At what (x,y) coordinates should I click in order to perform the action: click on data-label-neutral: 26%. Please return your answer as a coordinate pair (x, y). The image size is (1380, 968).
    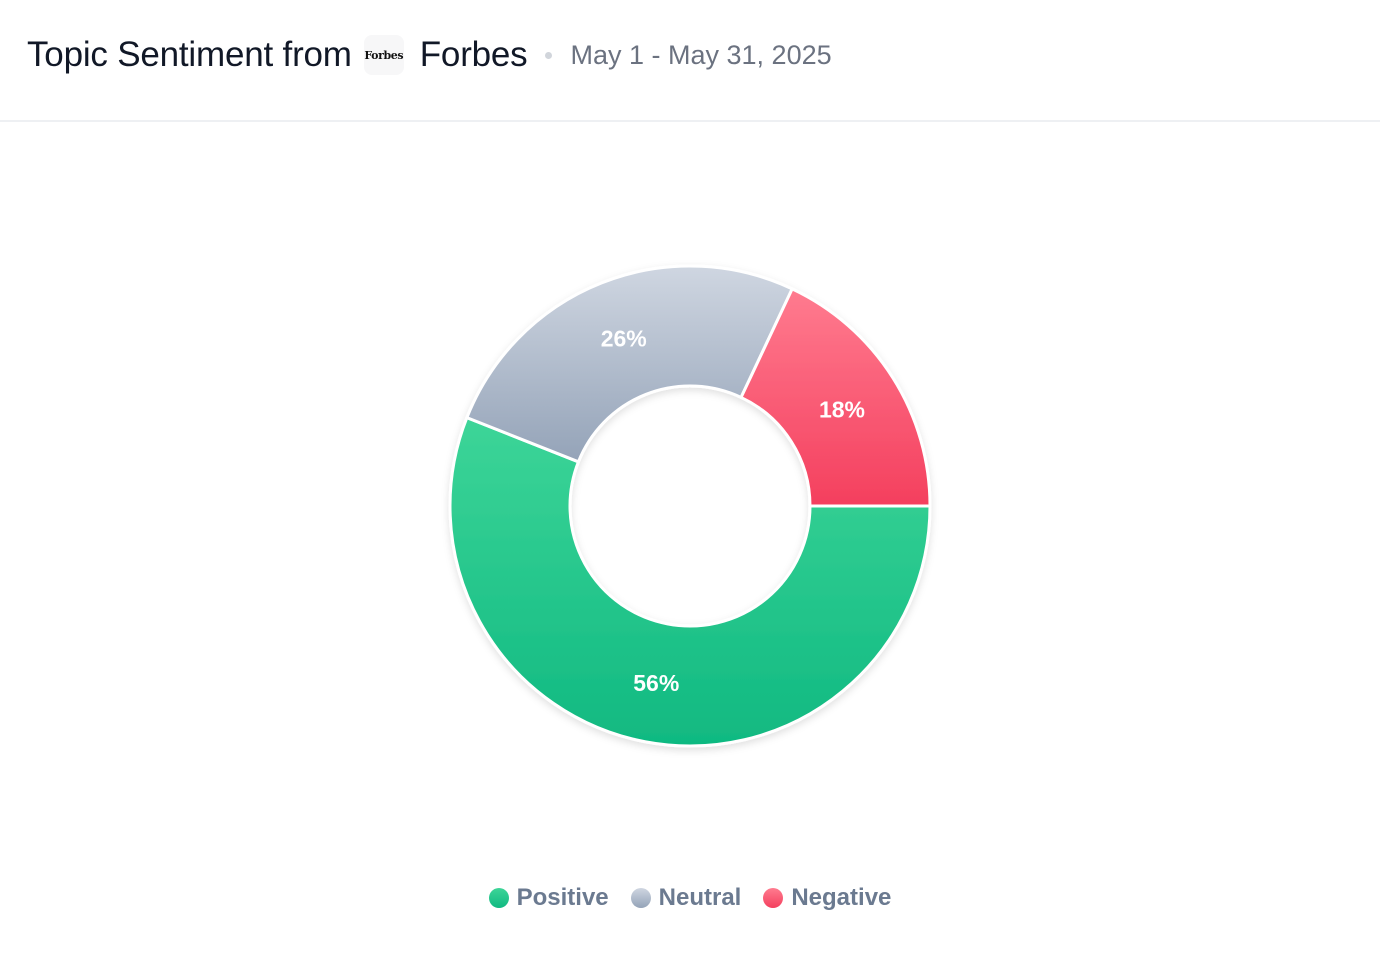
    Looking at the image, I should click on (624, 339).